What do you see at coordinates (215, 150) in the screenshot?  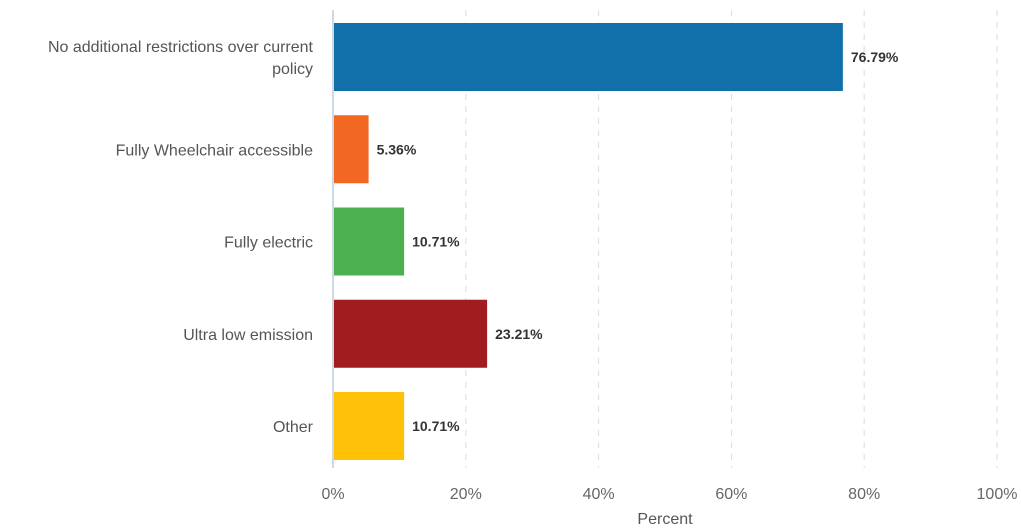 I see `category-label: Fully Wheelchair accessible` at bounding box center [215, 150].